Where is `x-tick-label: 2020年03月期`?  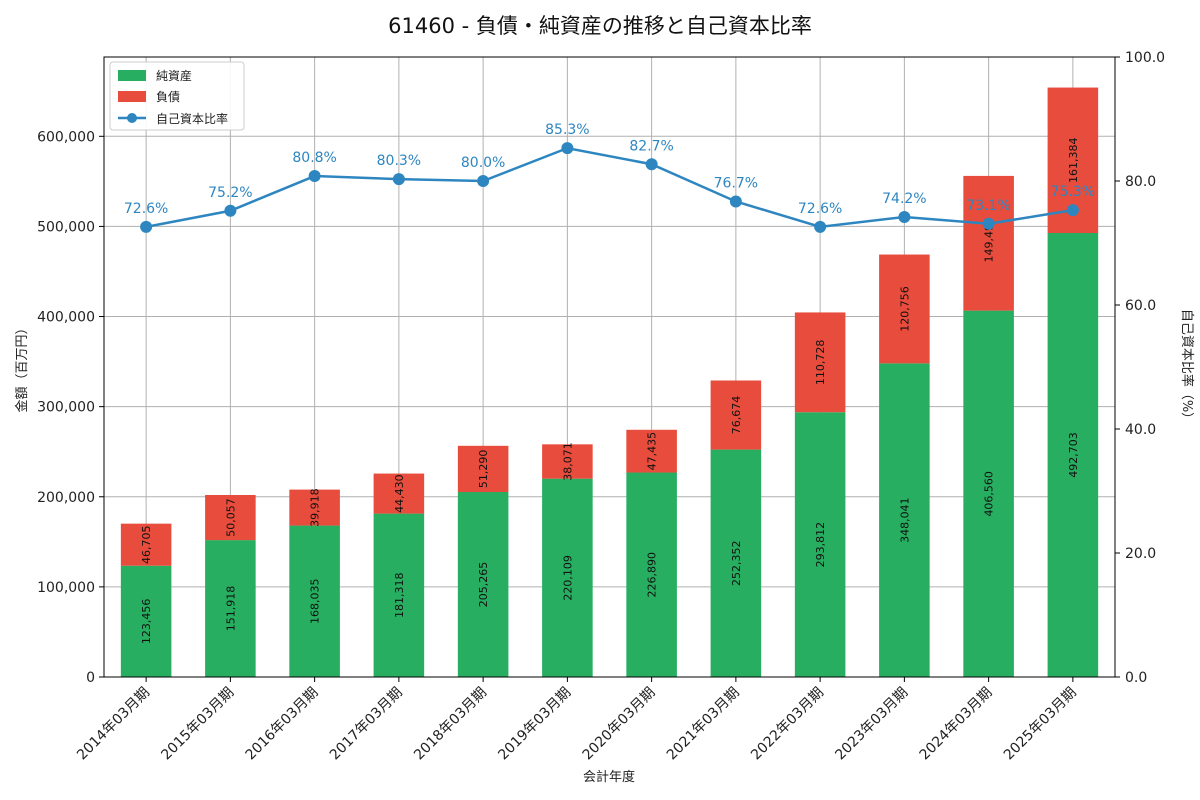 x-tick-label: 2020年03月期 is located at coordinates (619, 724).